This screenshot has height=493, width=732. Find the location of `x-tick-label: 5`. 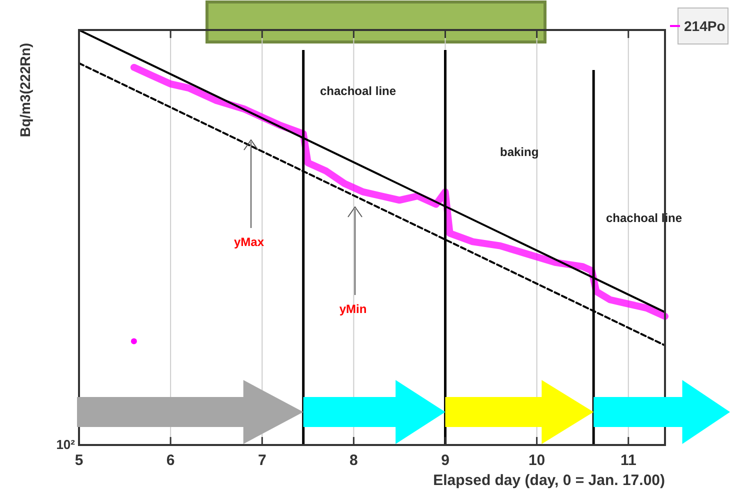

x-tick-label: 5 is located at coordinates (79, 460).